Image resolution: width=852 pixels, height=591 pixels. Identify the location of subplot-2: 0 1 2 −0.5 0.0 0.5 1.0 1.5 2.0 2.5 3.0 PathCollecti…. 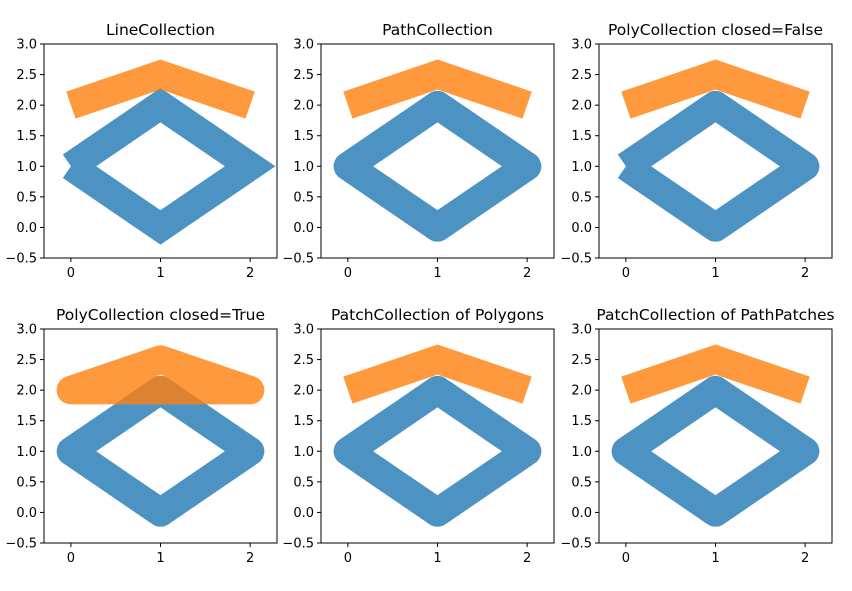
(418, 151).